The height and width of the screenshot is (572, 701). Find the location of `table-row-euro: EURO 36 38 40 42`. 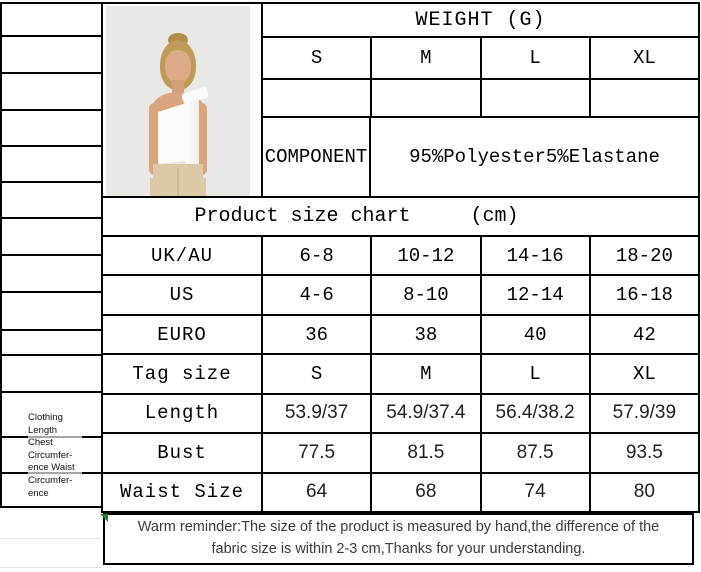

table-row-euro: EURO 36 38 40 42 is located at coordinates (400, 335).